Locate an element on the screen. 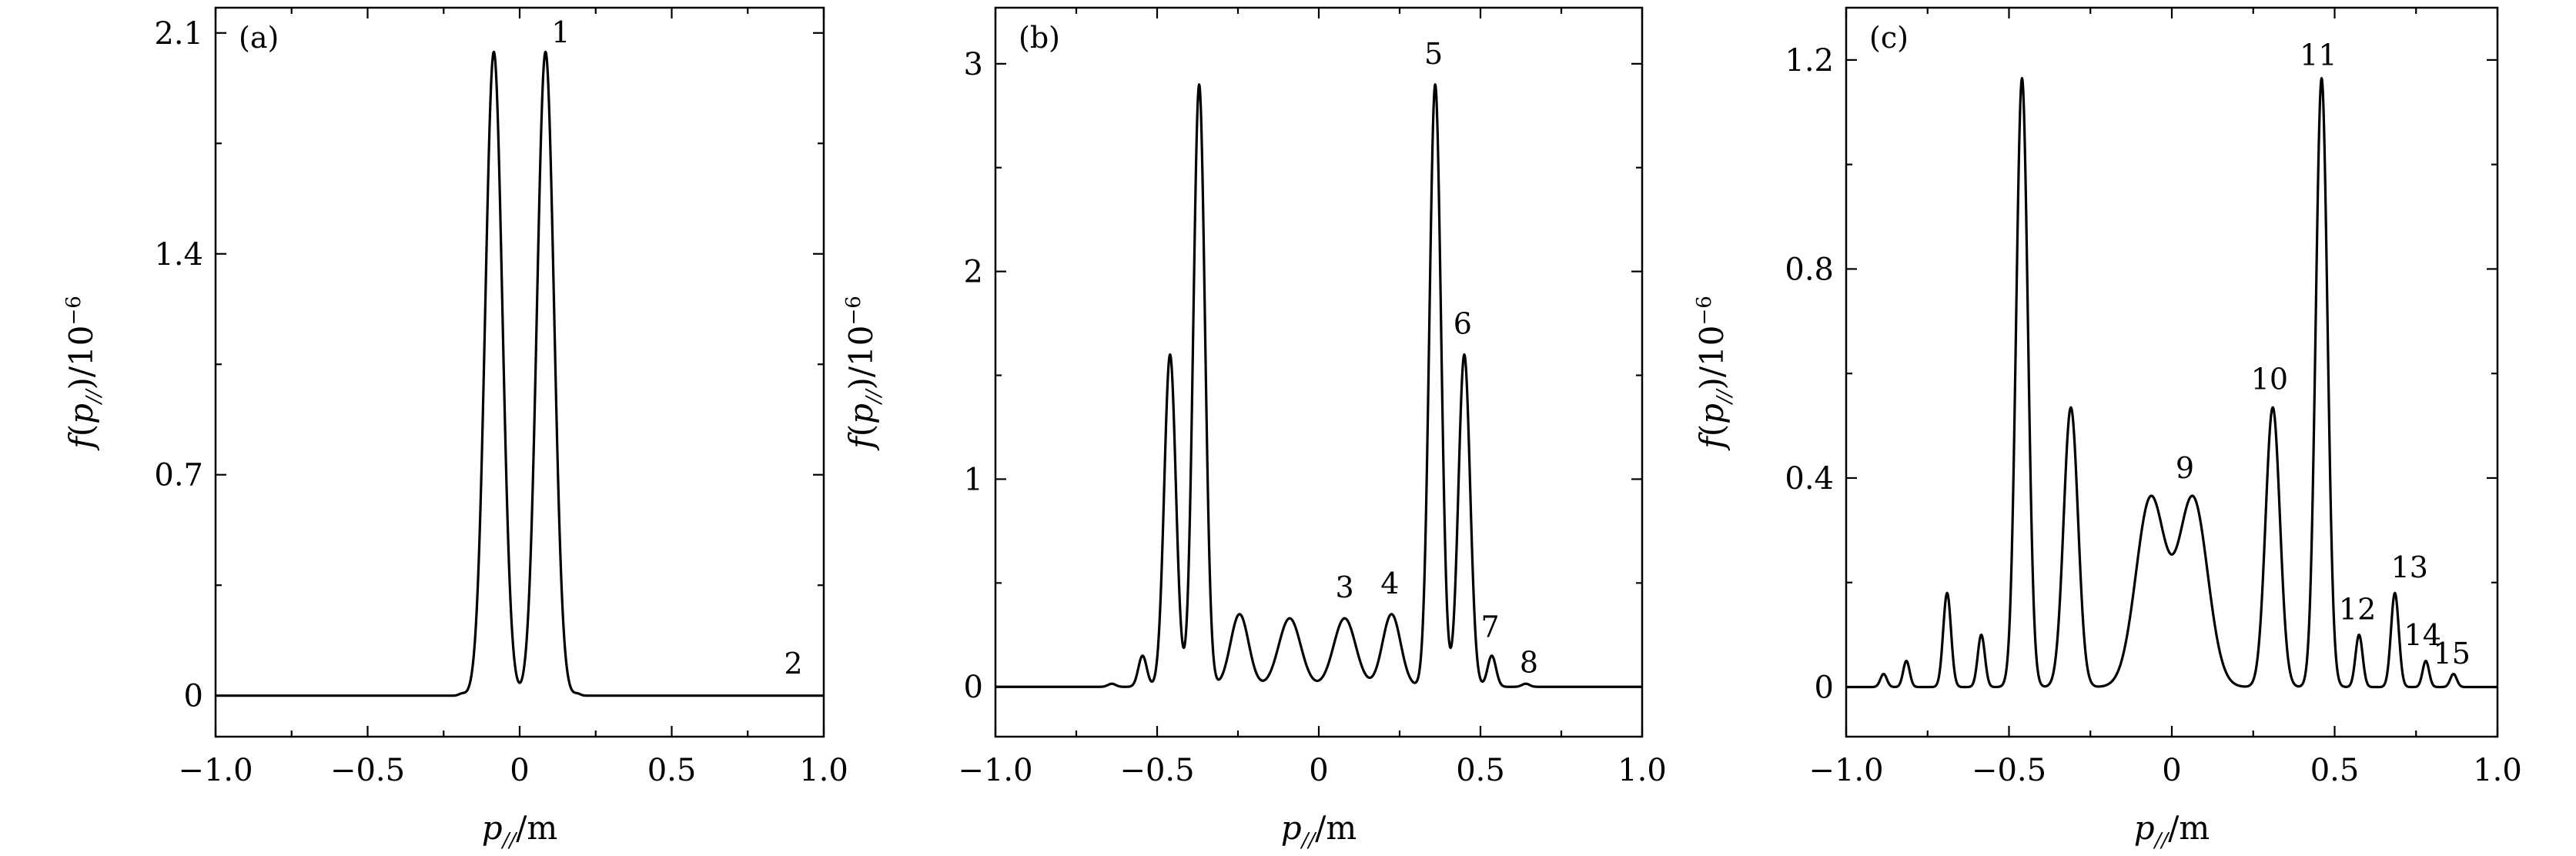 The image size is (2576, 856). peak-label: 8 is located at coordinates (1529, 662).